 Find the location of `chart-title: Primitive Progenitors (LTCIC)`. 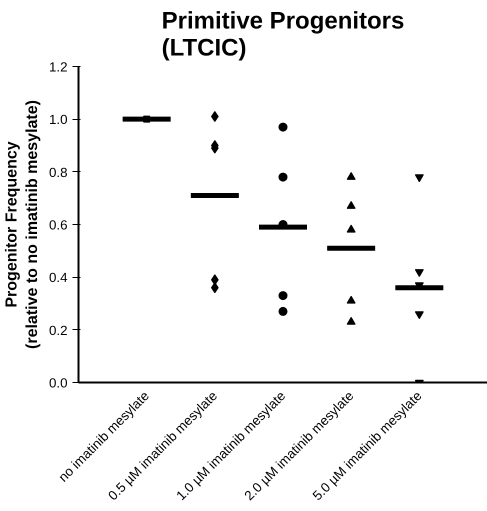

chart-title: Primitive Progenitors (LTCIC) is located at coordinates (283, 35).